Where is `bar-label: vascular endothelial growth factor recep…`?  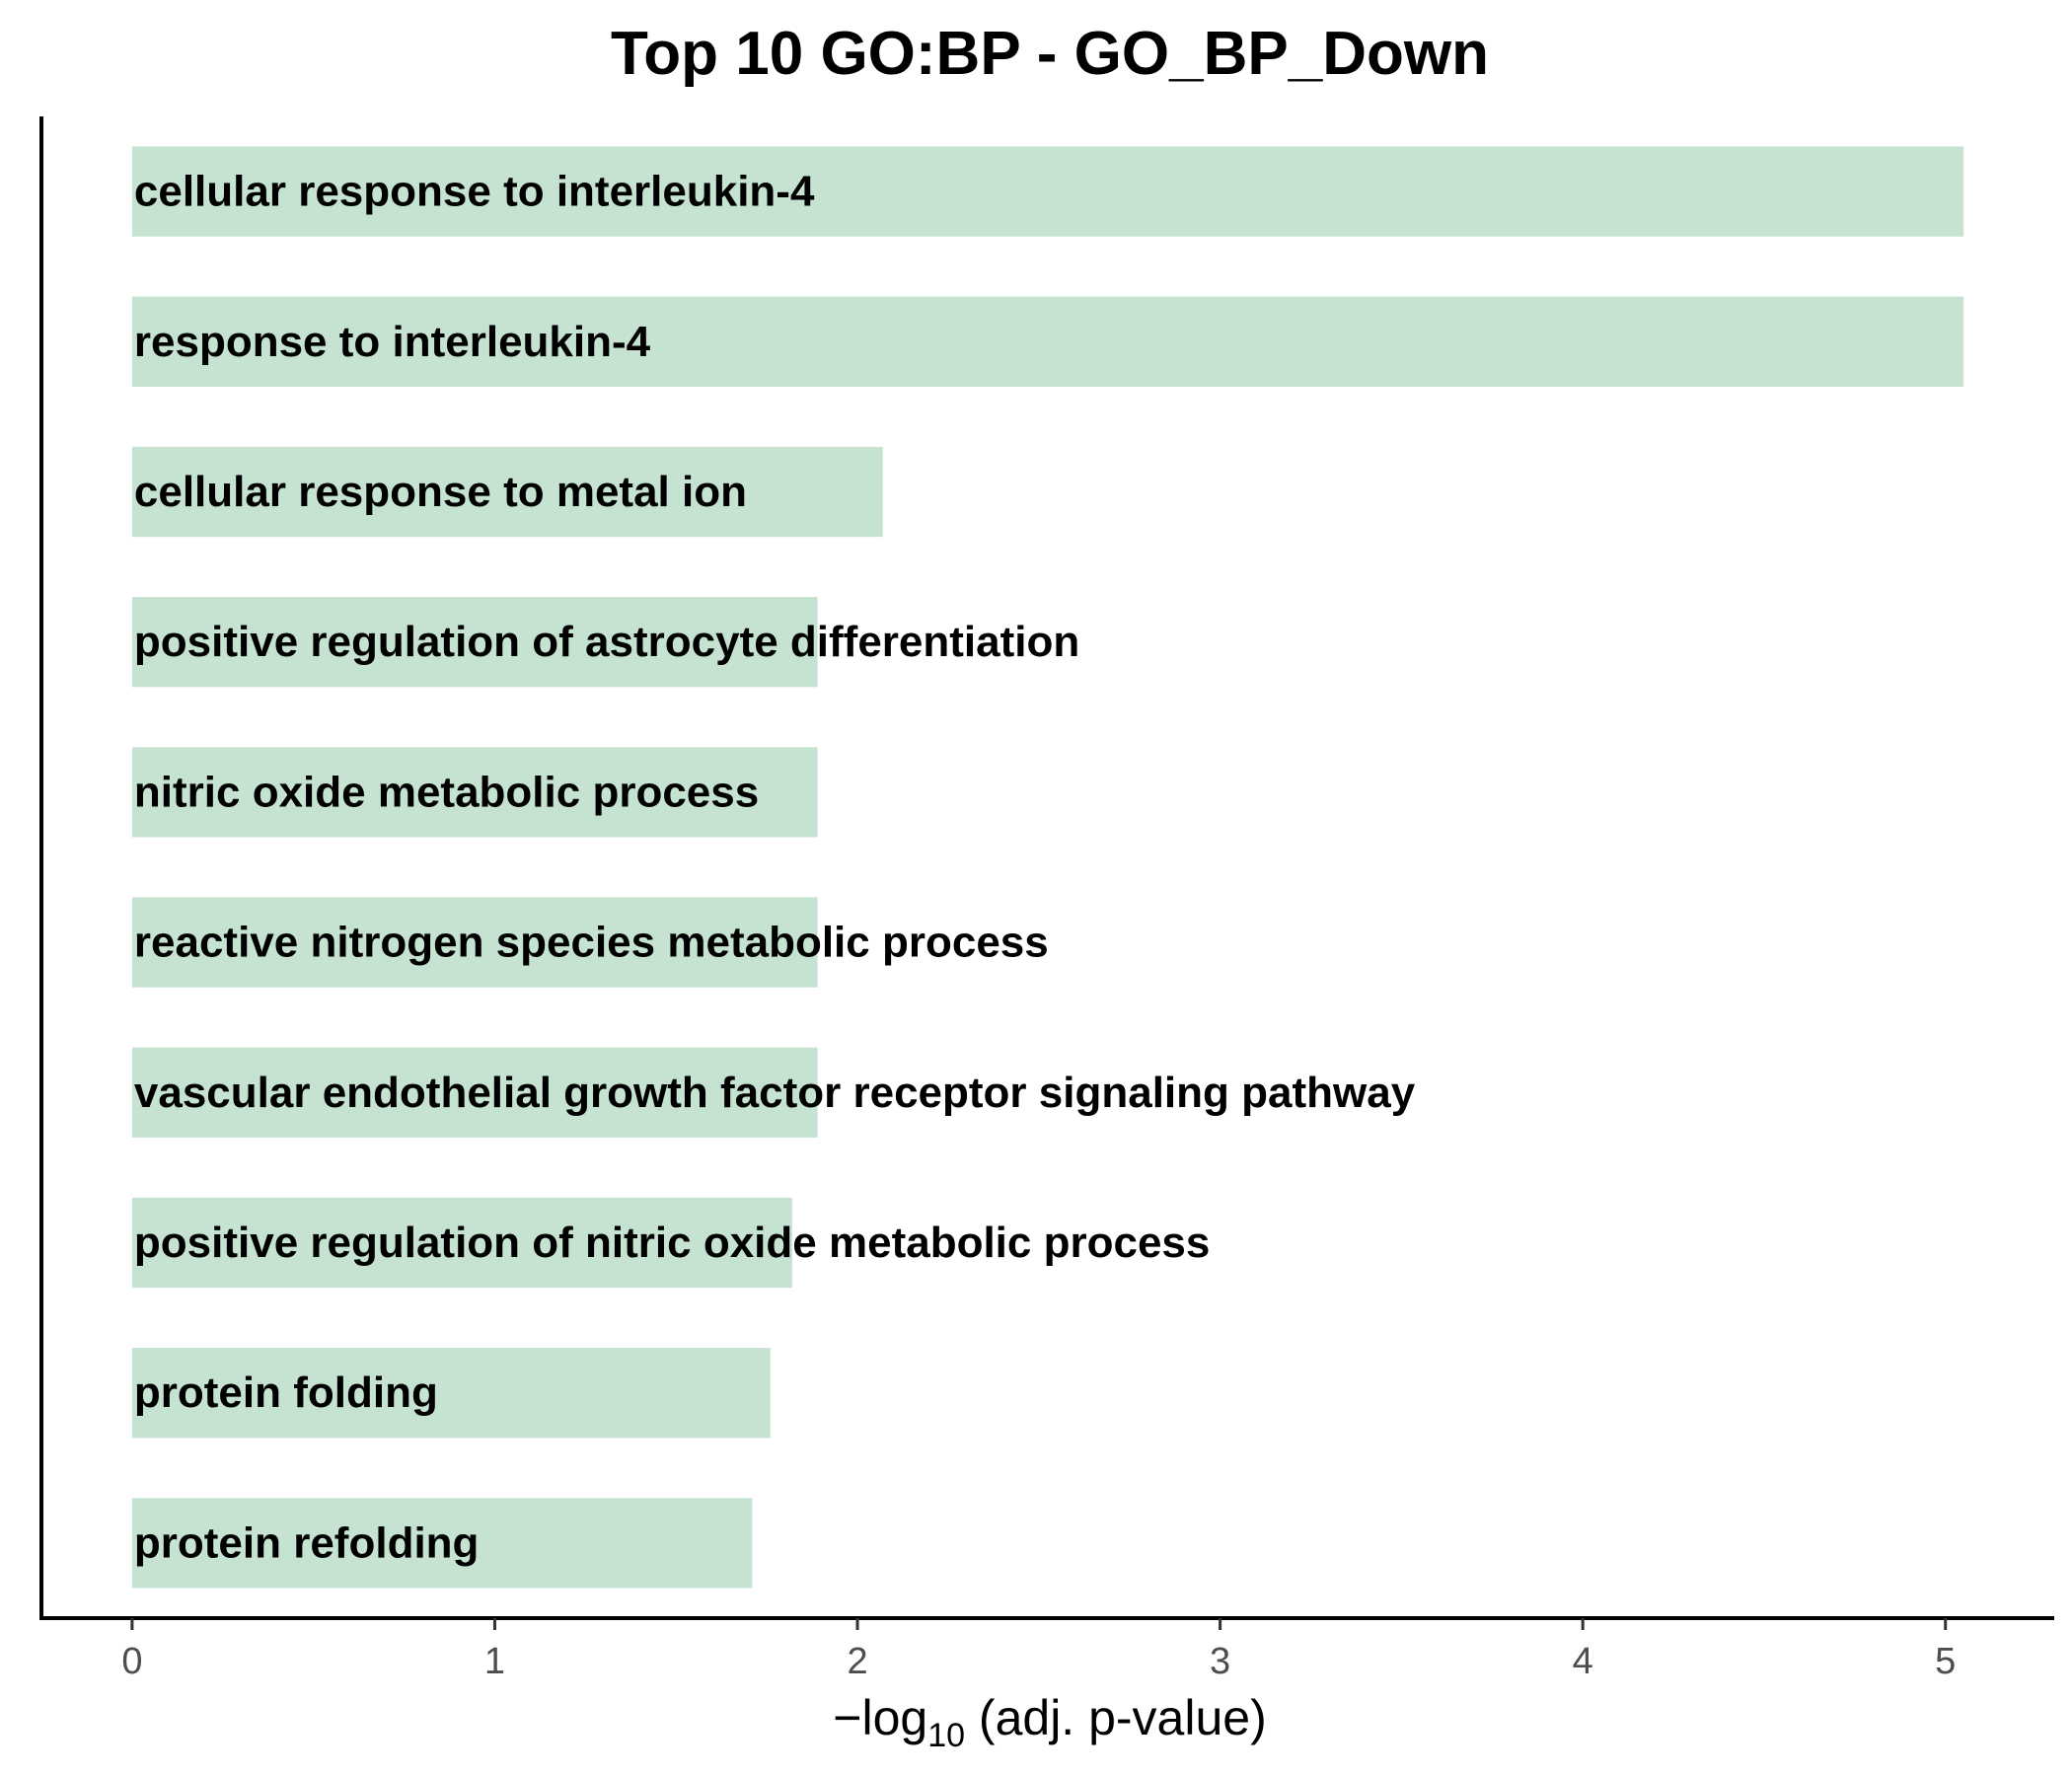
bar-label: vascular endothelial growth factor recep… is located at coordinates (775, 1093).